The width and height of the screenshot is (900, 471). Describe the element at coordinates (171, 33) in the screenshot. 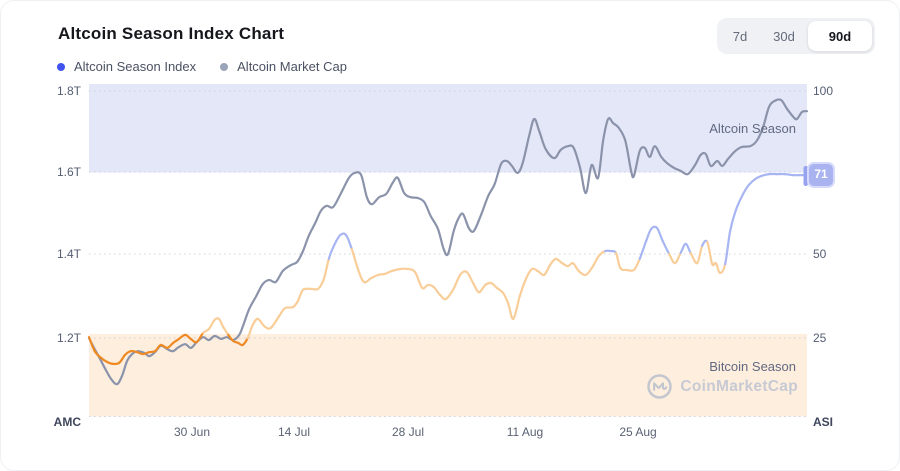

I see `page-title: Altcoin Season Index Chart` at that location.